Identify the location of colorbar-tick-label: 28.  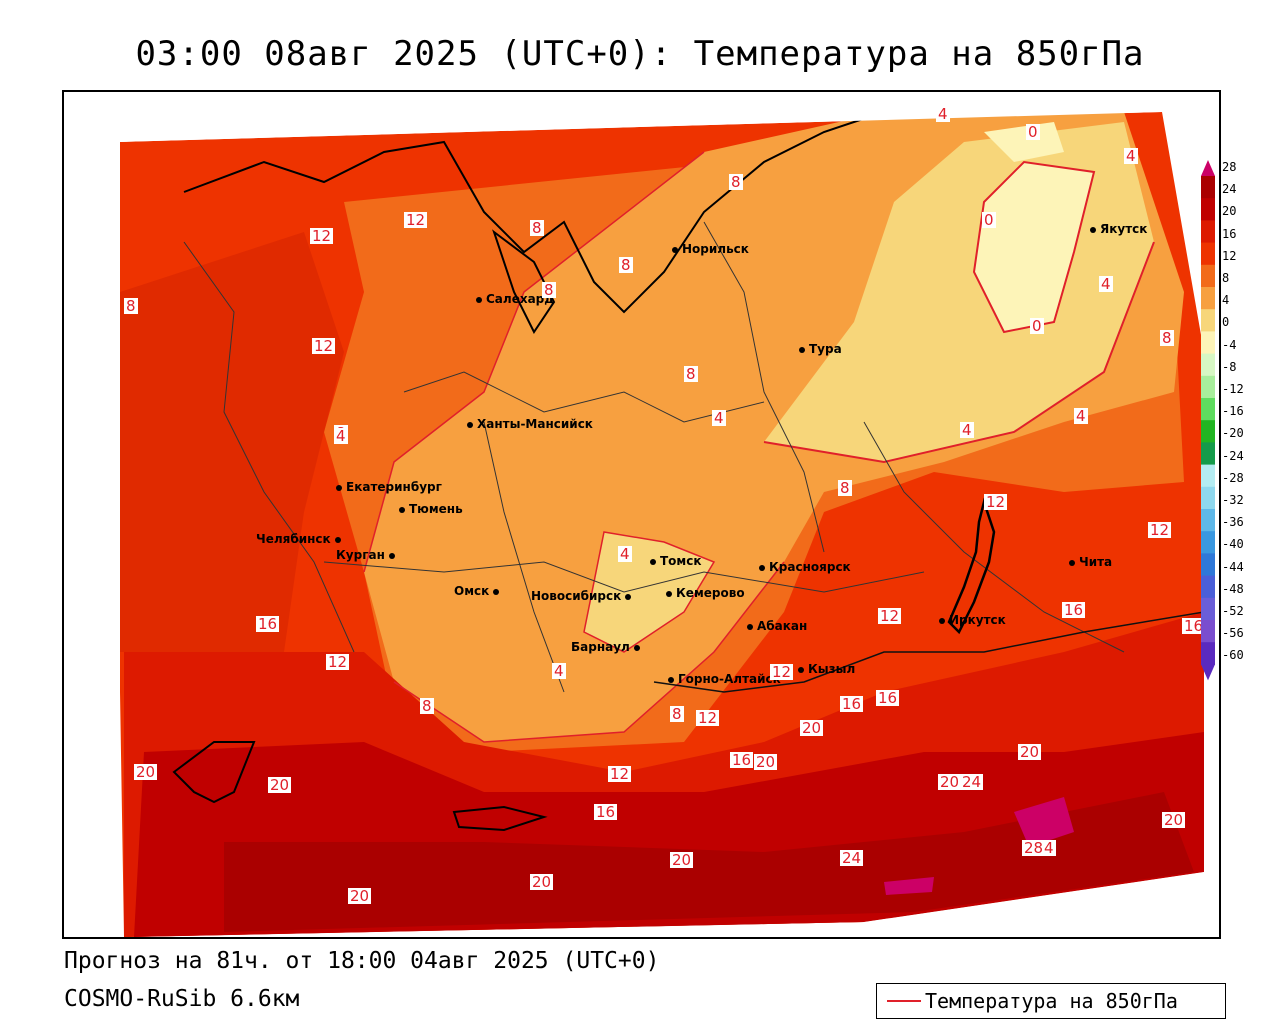
(1229, 167).